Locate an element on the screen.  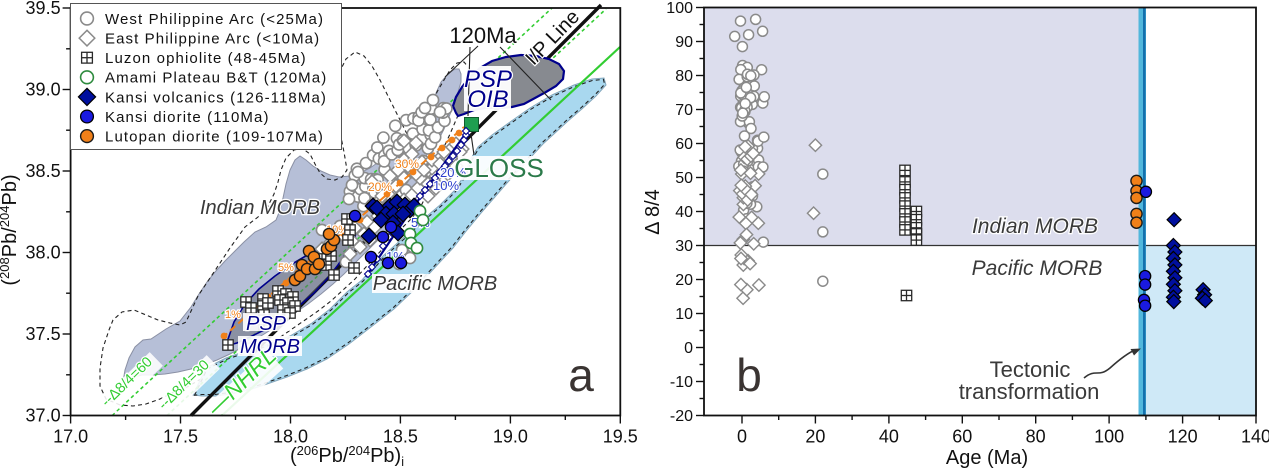
svg-text: 37.5 is located at coordinates (43, 334).